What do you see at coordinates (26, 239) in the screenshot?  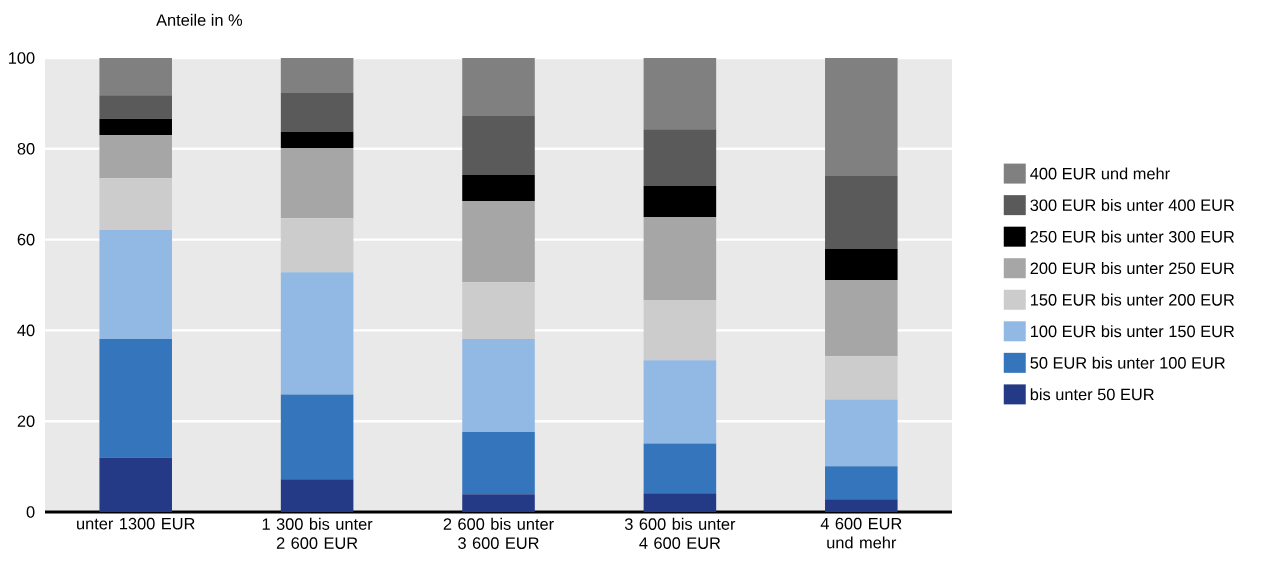 I see `y-tick-label: 60` at bounding box center [26, 239].